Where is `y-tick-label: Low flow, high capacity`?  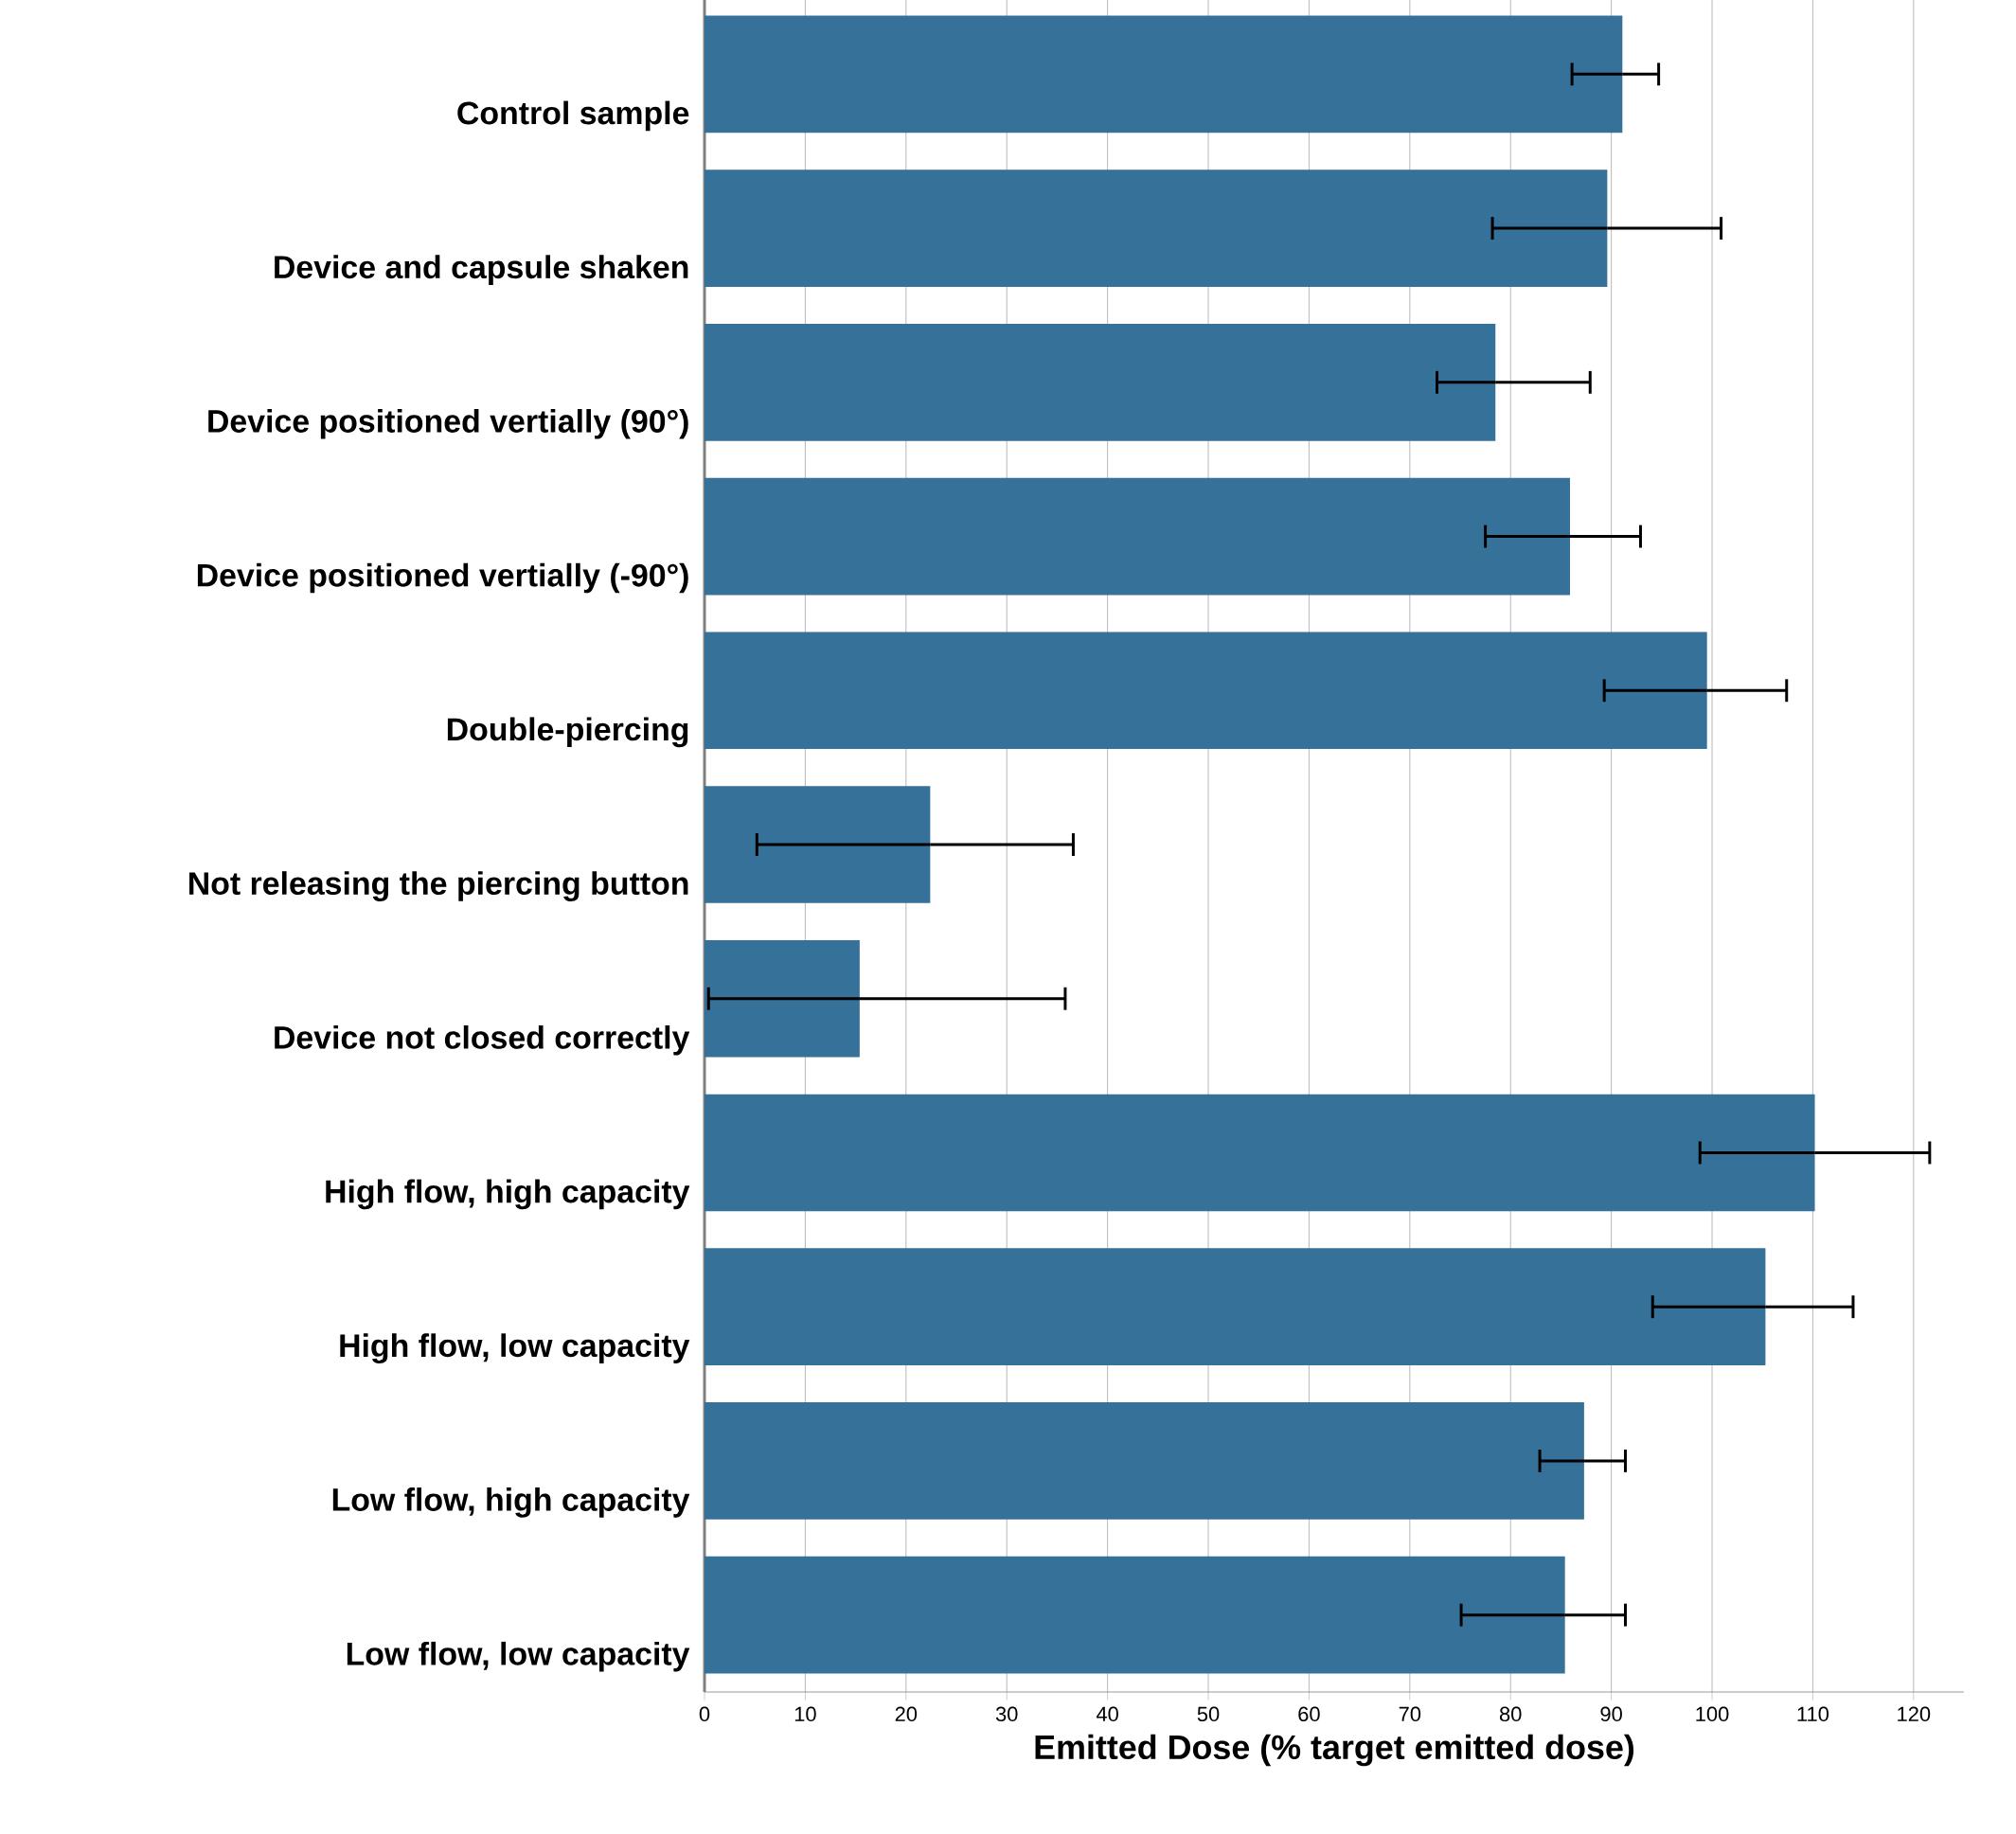
y-tick-label: Low flow, high capacity is located at coordinates (511, 1502).